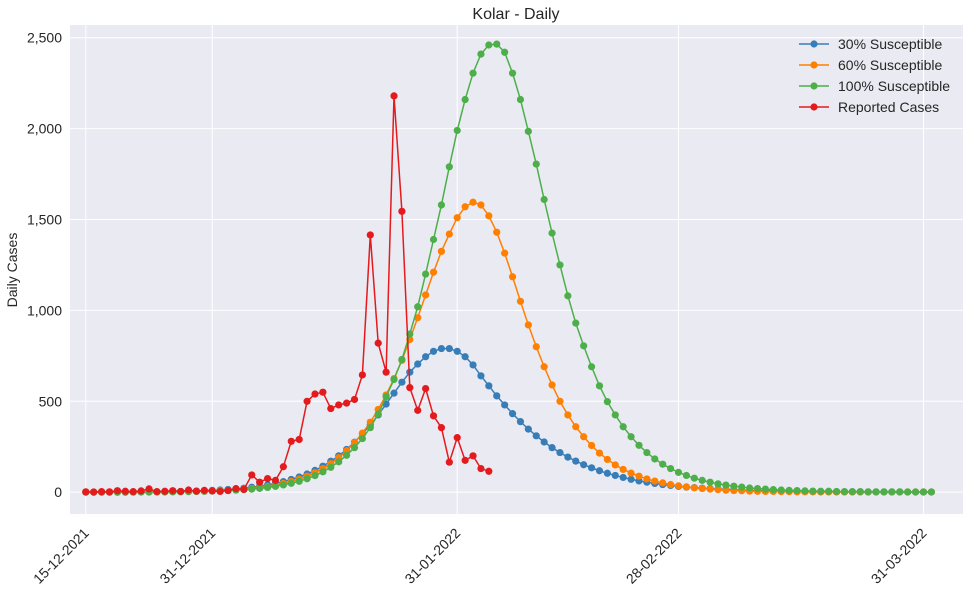  I want to click on chart-title: Kolar - Daily, so click(515, 14).